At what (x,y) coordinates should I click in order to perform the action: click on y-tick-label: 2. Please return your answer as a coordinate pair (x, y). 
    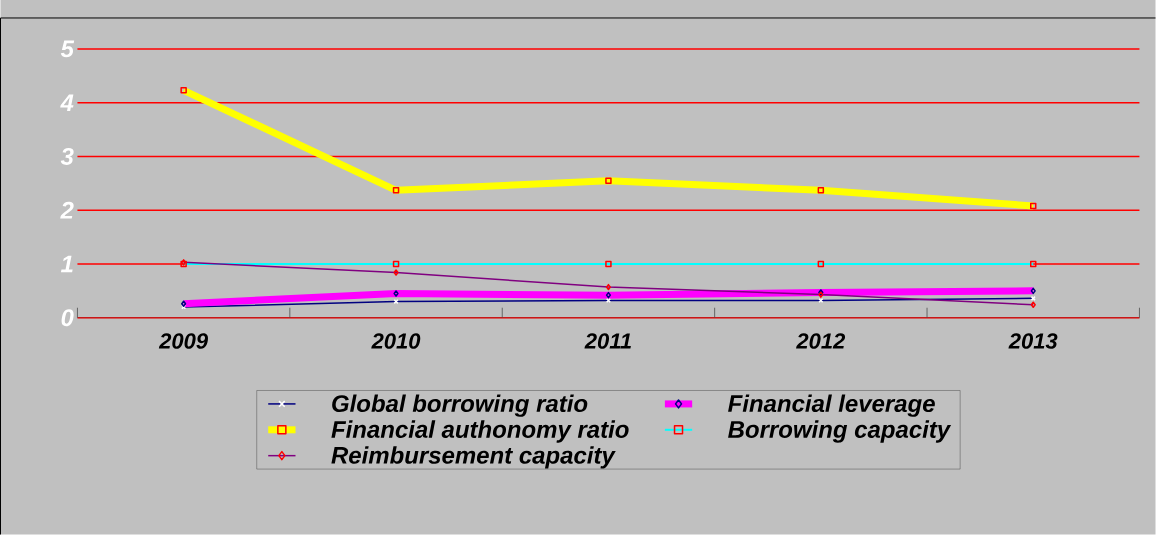
    Looking at the image, I should click on (67, 210).